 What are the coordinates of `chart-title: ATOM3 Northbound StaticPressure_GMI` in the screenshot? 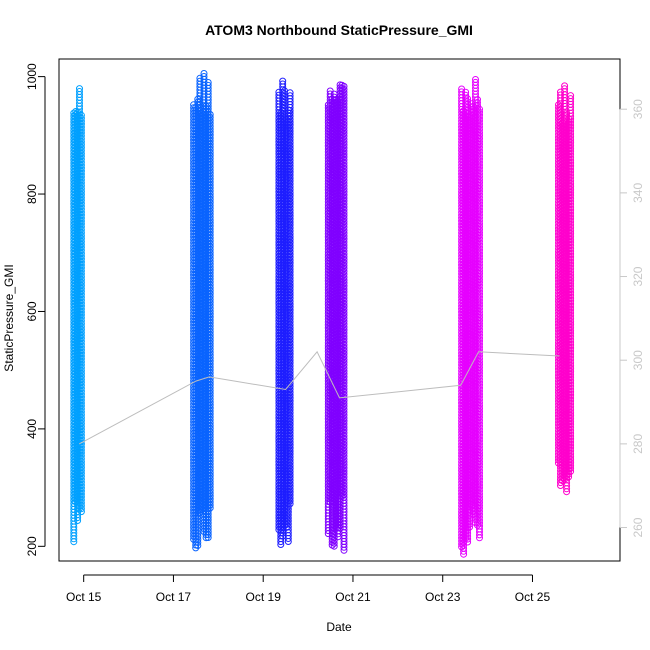 It's located at (339, 30).